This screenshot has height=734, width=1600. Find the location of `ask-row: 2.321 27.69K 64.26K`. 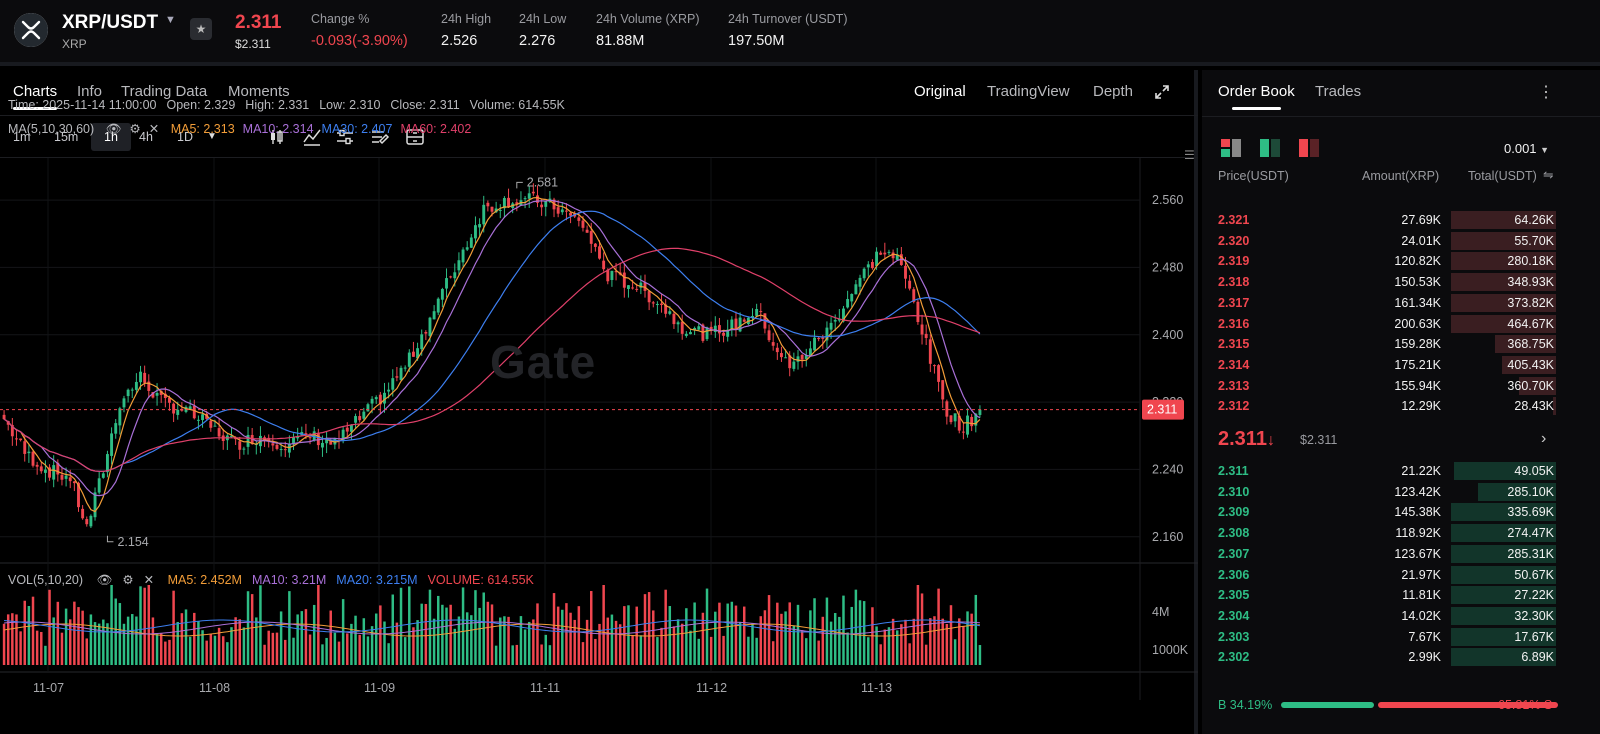

ask-row: 2.321 27.69K 64.26K is located at coordinates (1386, 220).